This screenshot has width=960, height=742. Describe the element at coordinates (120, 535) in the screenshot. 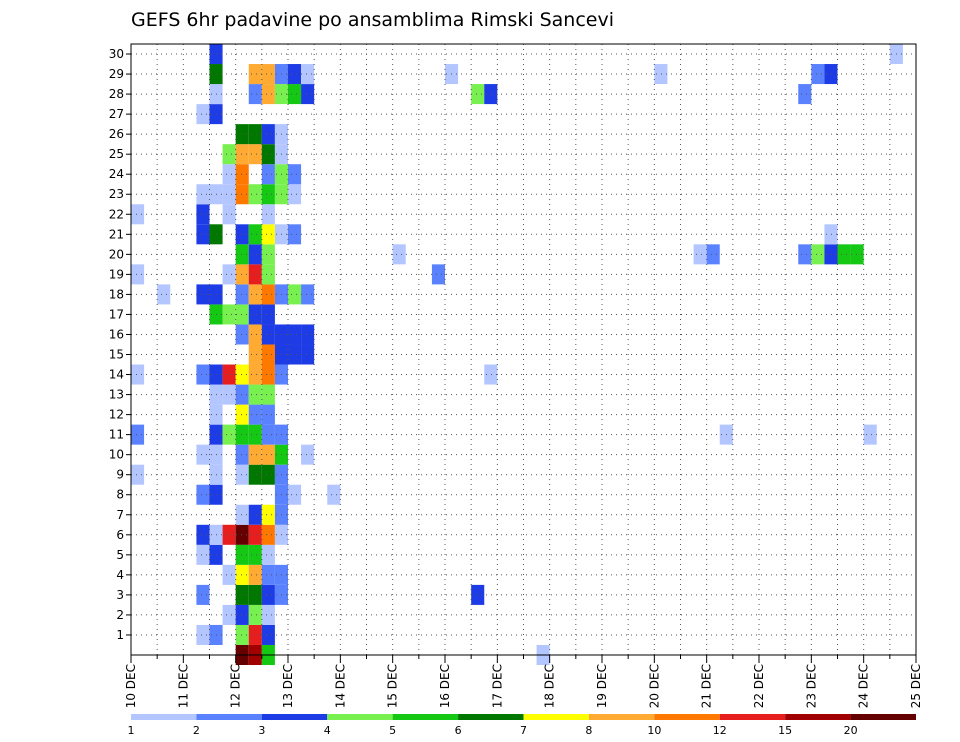

I see `y-tick-label: 6` at that location.